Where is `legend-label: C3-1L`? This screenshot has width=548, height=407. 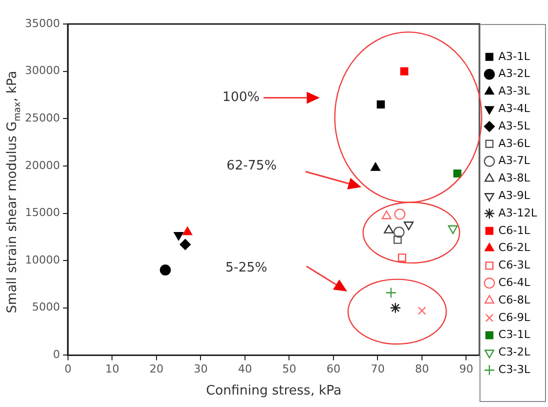 legend-label: C3-1L is located at coordinates (515, 335).